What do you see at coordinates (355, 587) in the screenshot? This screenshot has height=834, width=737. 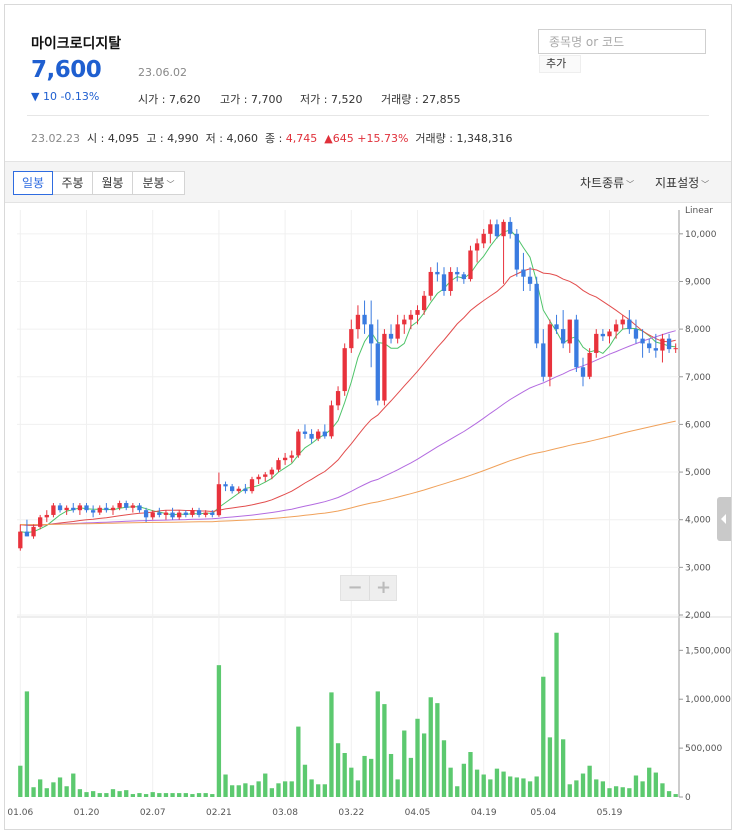 I see `zoom-out-button: −` at bounding box center [355, 587].